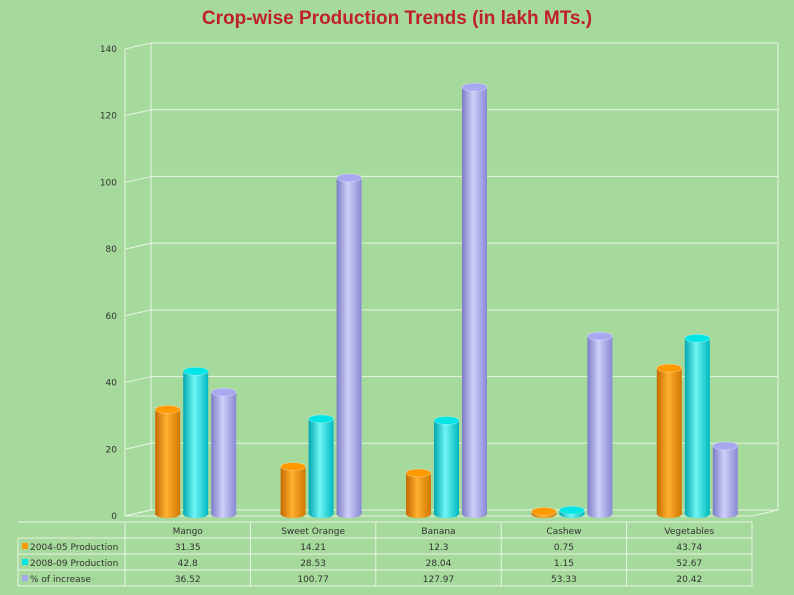  I want to click on legend-label: 2008-09 Production, so click(74, 564).